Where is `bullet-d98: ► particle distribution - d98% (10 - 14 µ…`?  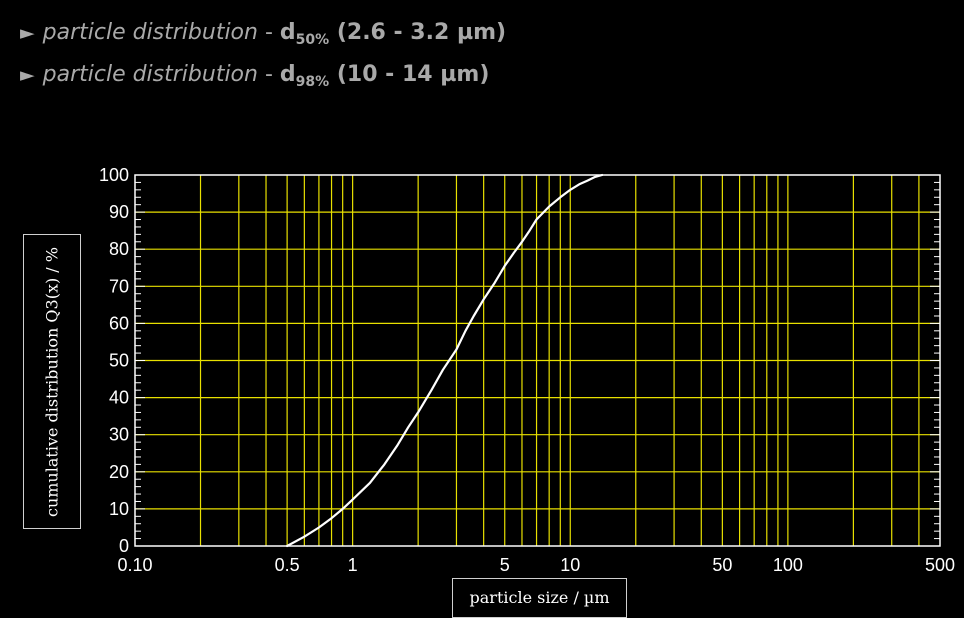 bullet-d98: ► particle distribution - d98% (10 - 14 µ… is located at coordinates (263, 77).